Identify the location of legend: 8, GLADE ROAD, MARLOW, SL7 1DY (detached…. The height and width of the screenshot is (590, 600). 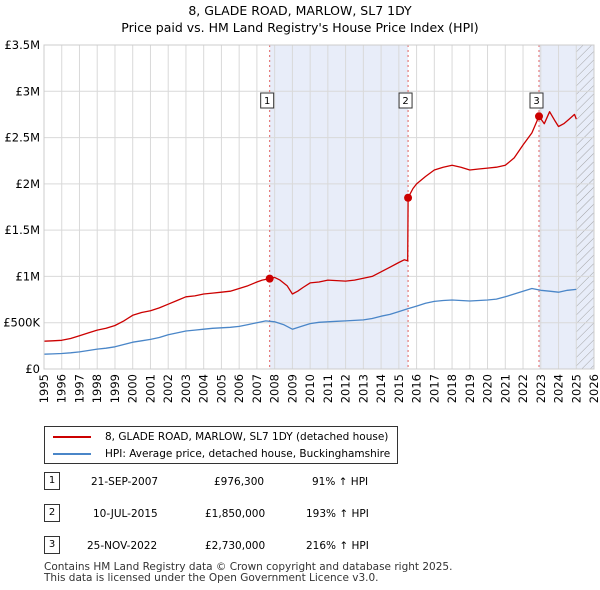
(221, 445).